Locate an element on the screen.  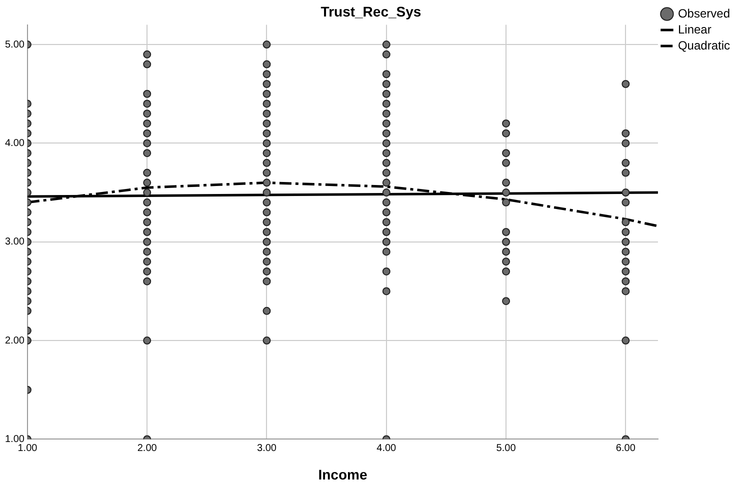
chart-title: Trust_Rec_Sys is located at coordinates (371, 11).